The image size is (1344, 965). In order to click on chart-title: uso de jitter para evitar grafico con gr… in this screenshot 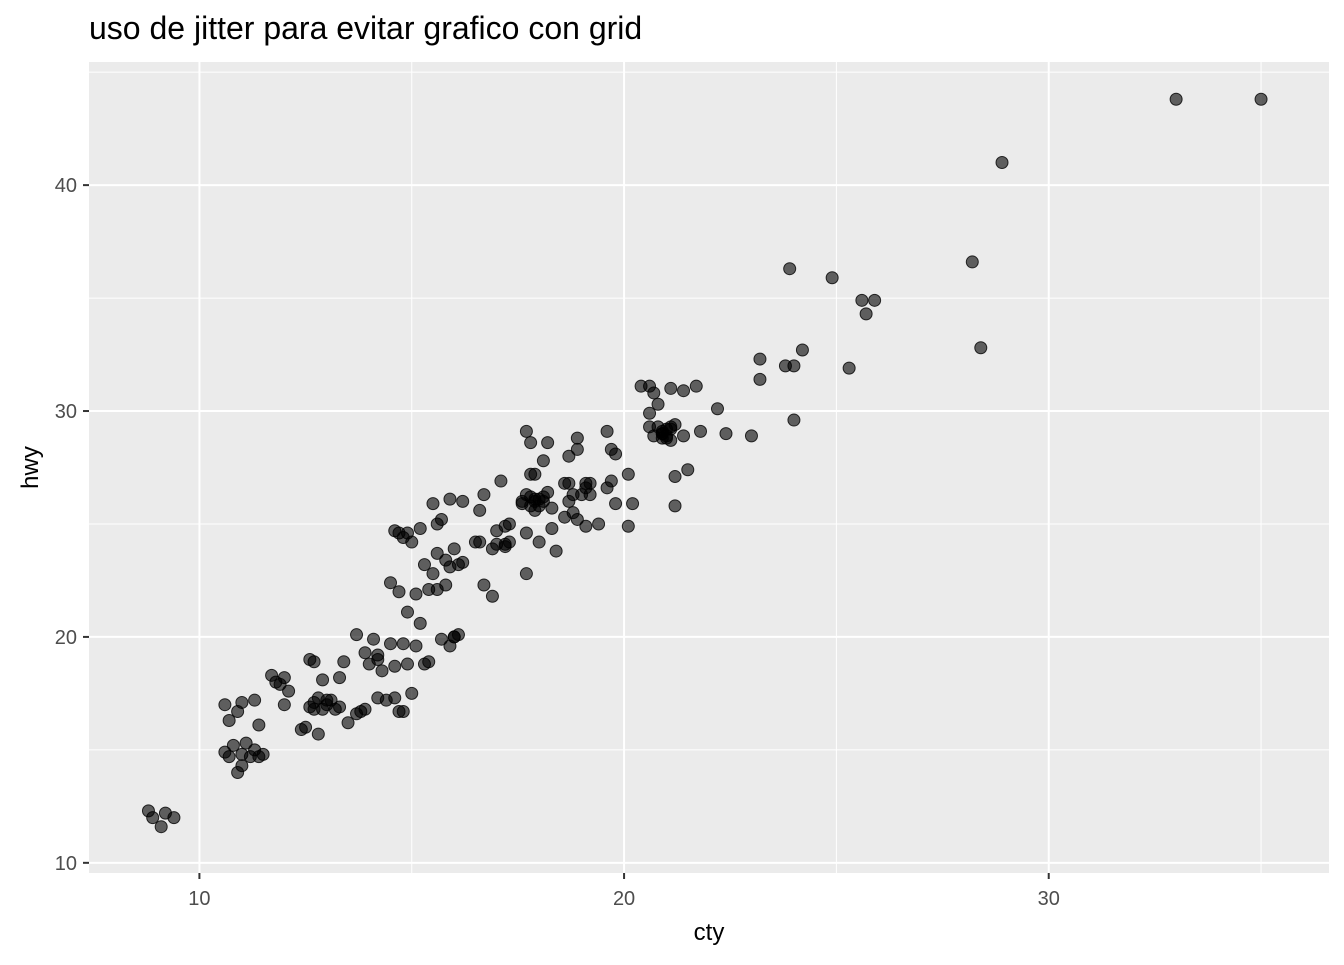, I will do `click(366, 28)`.